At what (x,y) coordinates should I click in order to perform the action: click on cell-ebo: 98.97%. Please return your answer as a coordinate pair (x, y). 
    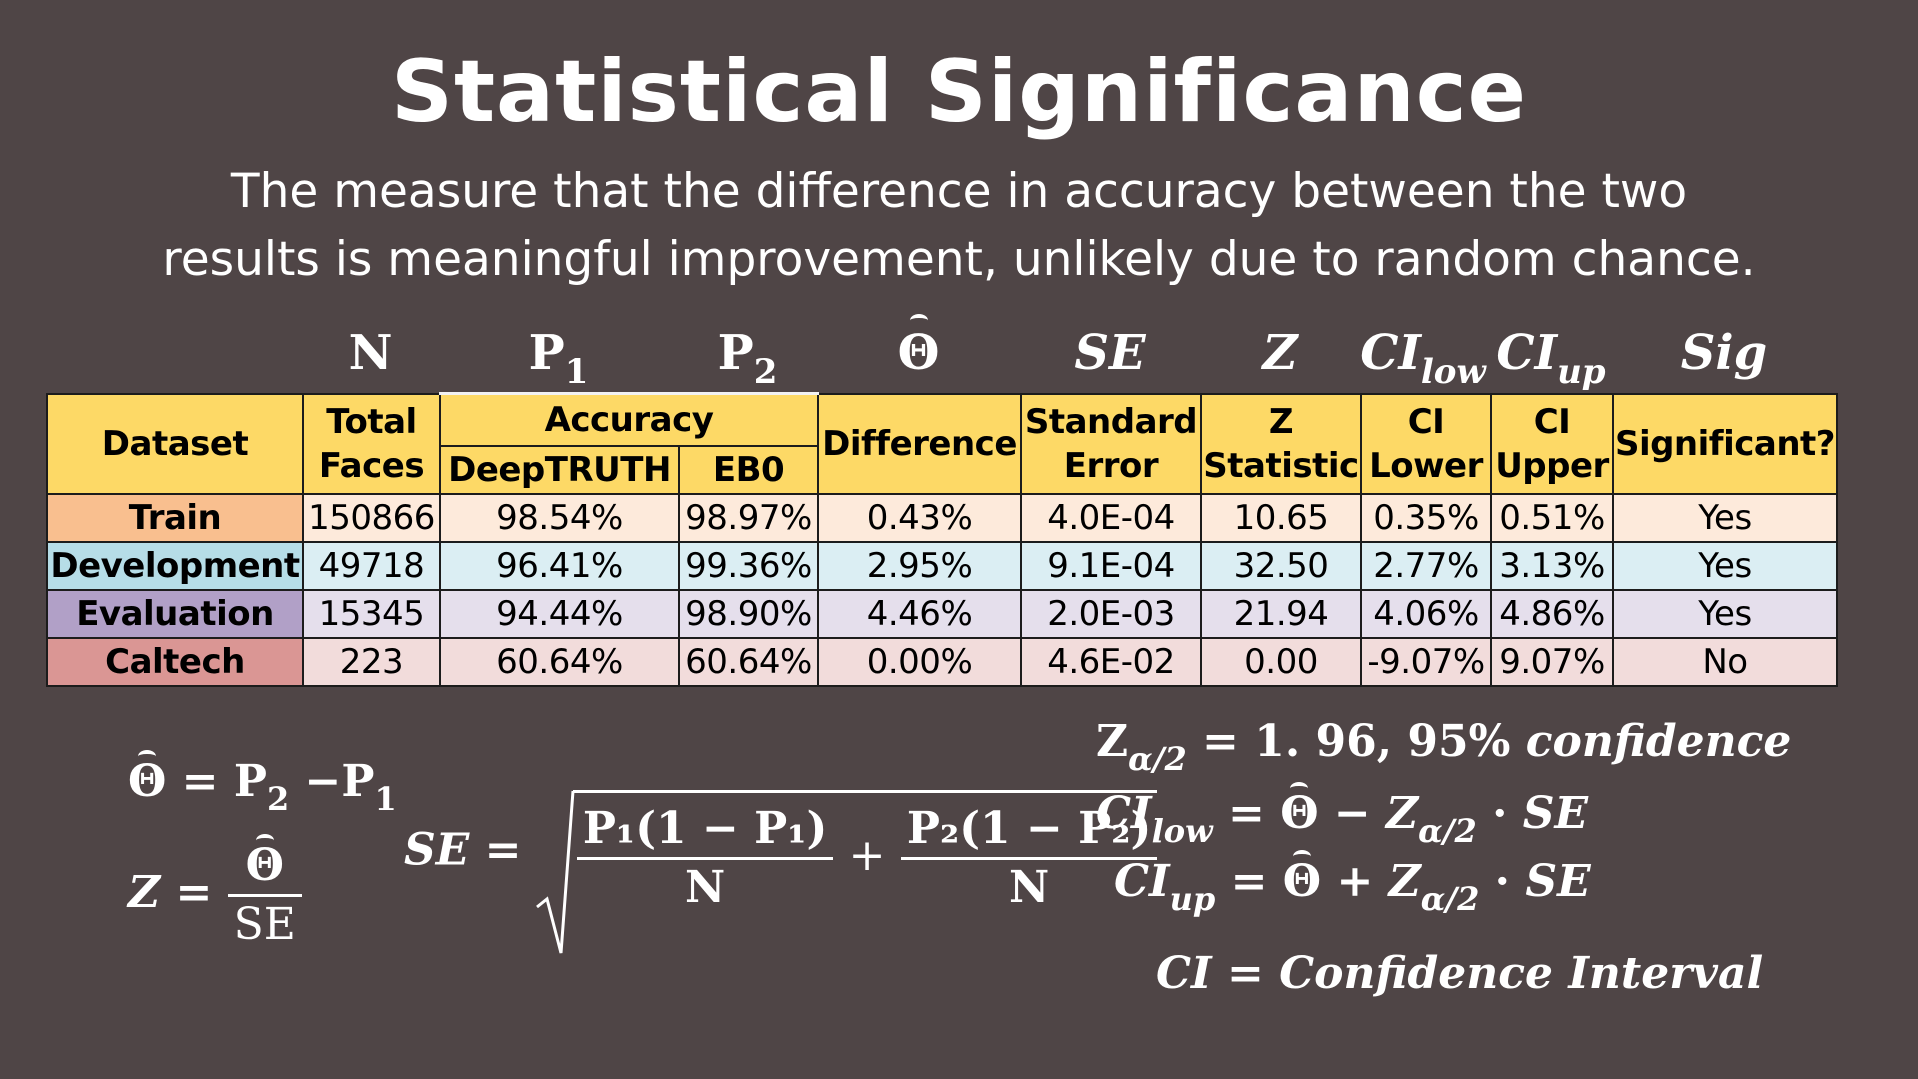
    Looking at the image, I should click on (748, 517).